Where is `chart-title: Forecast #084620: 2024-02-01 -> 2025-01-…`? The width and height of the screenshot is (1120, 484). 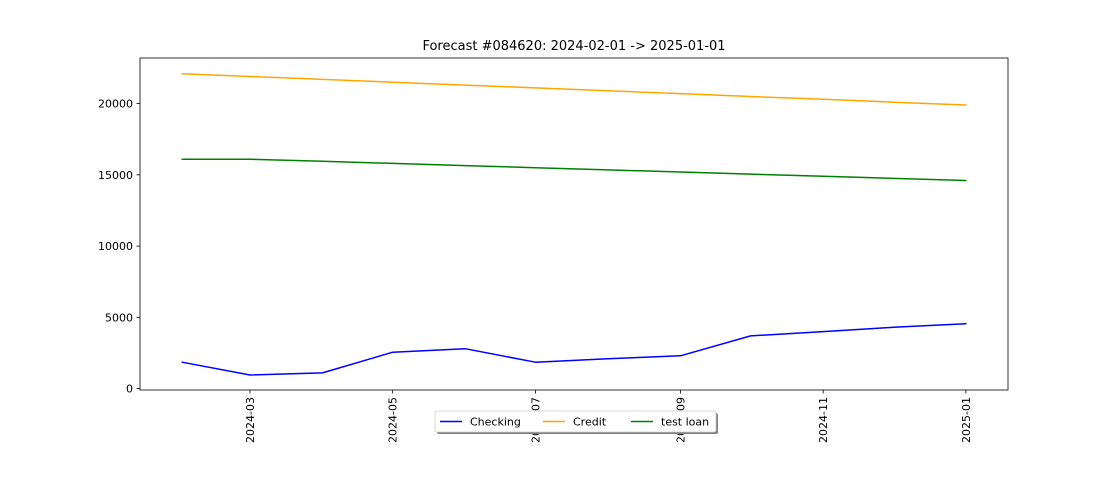 chart-title: Forecast #084620: 2024-02-01 -> 2025-01-… is located at coordinates (573, 46).